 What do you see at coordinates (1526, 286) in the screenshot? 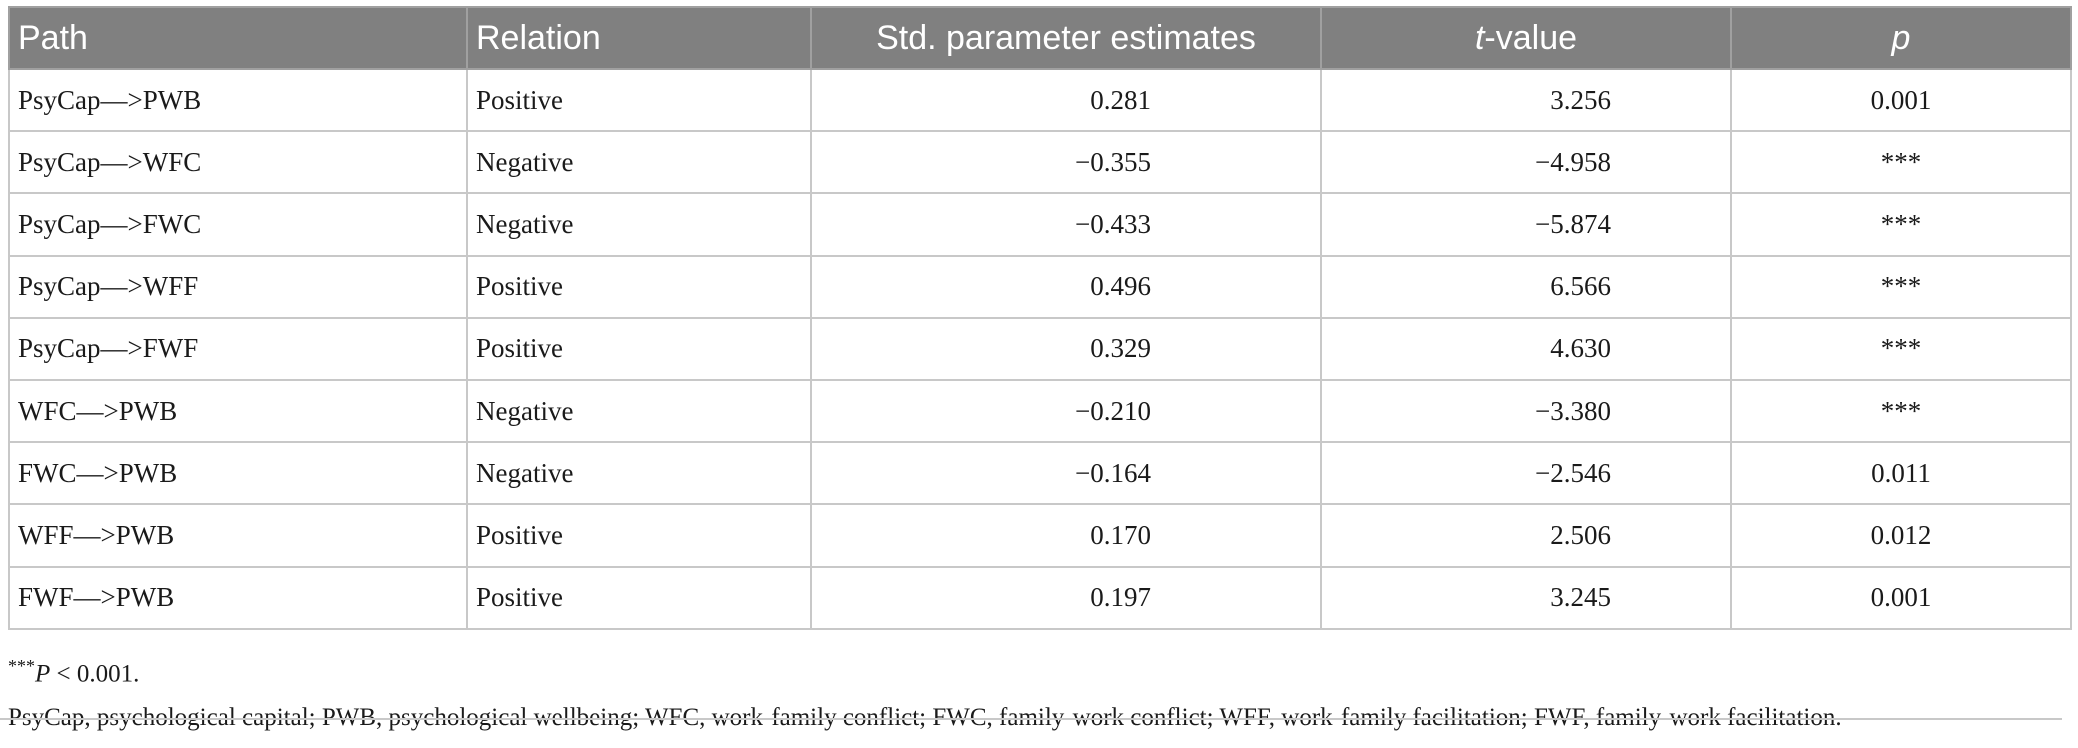
I see `cell-t-value: 6.566` at bounding box center [1526, 286].